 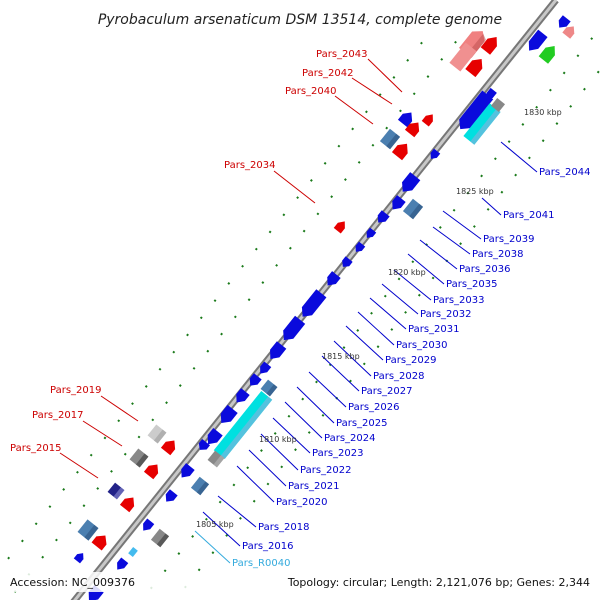 What do you see at coordinates (283, 527) in the screenshot?
I see `gene-label-pars-2018: Pars_2018` at bounding box center [283, 527].